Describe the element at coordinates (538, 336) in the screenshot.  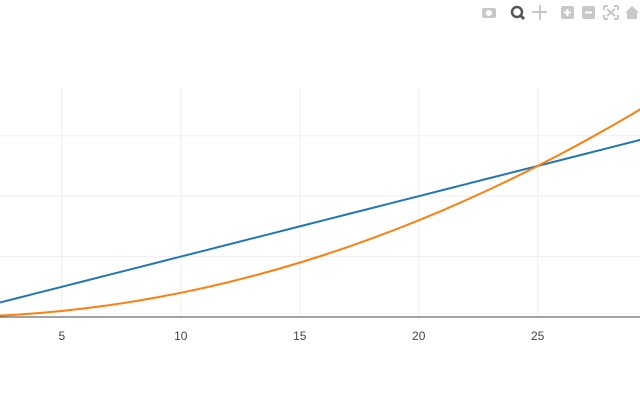
I see `x-tick-label: 25` at that location.